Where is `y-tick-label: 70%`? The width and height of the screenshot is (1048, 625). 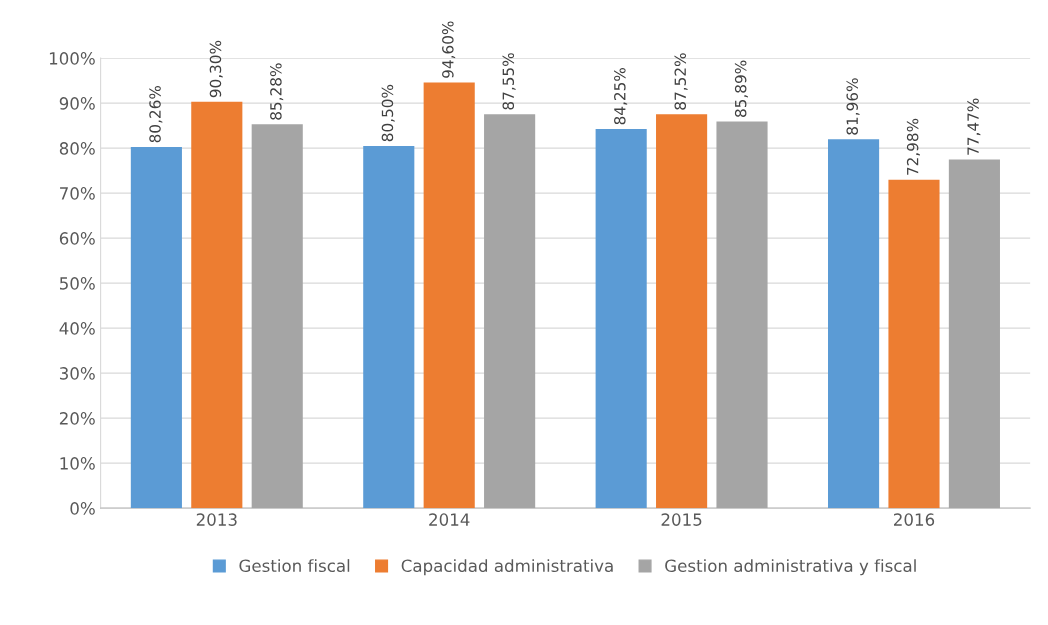
y-tick-label: 70% is located at coordinates (77, 193).